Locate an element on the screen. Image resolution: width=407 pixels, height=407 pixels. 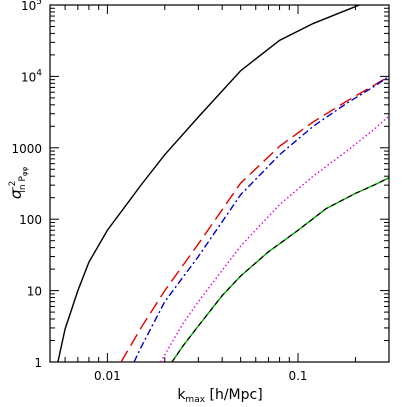
y-axis-label-sub: ln P is located at coordinates (23, 184).